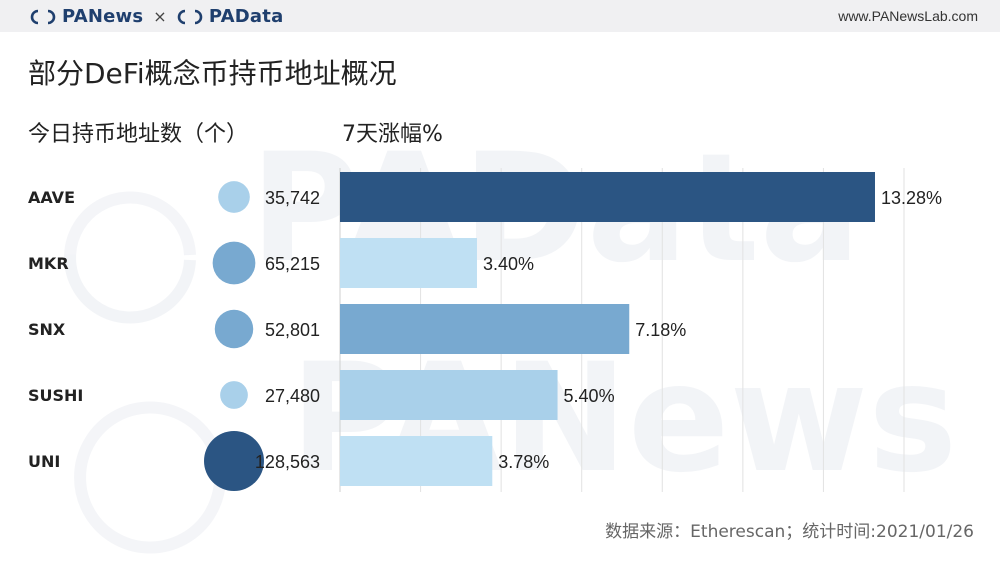  What do you see at coordinates (908, 16) in the screenshot?
I see `site-url: www.PANewsLab.com` at bounding box center [908, 16].